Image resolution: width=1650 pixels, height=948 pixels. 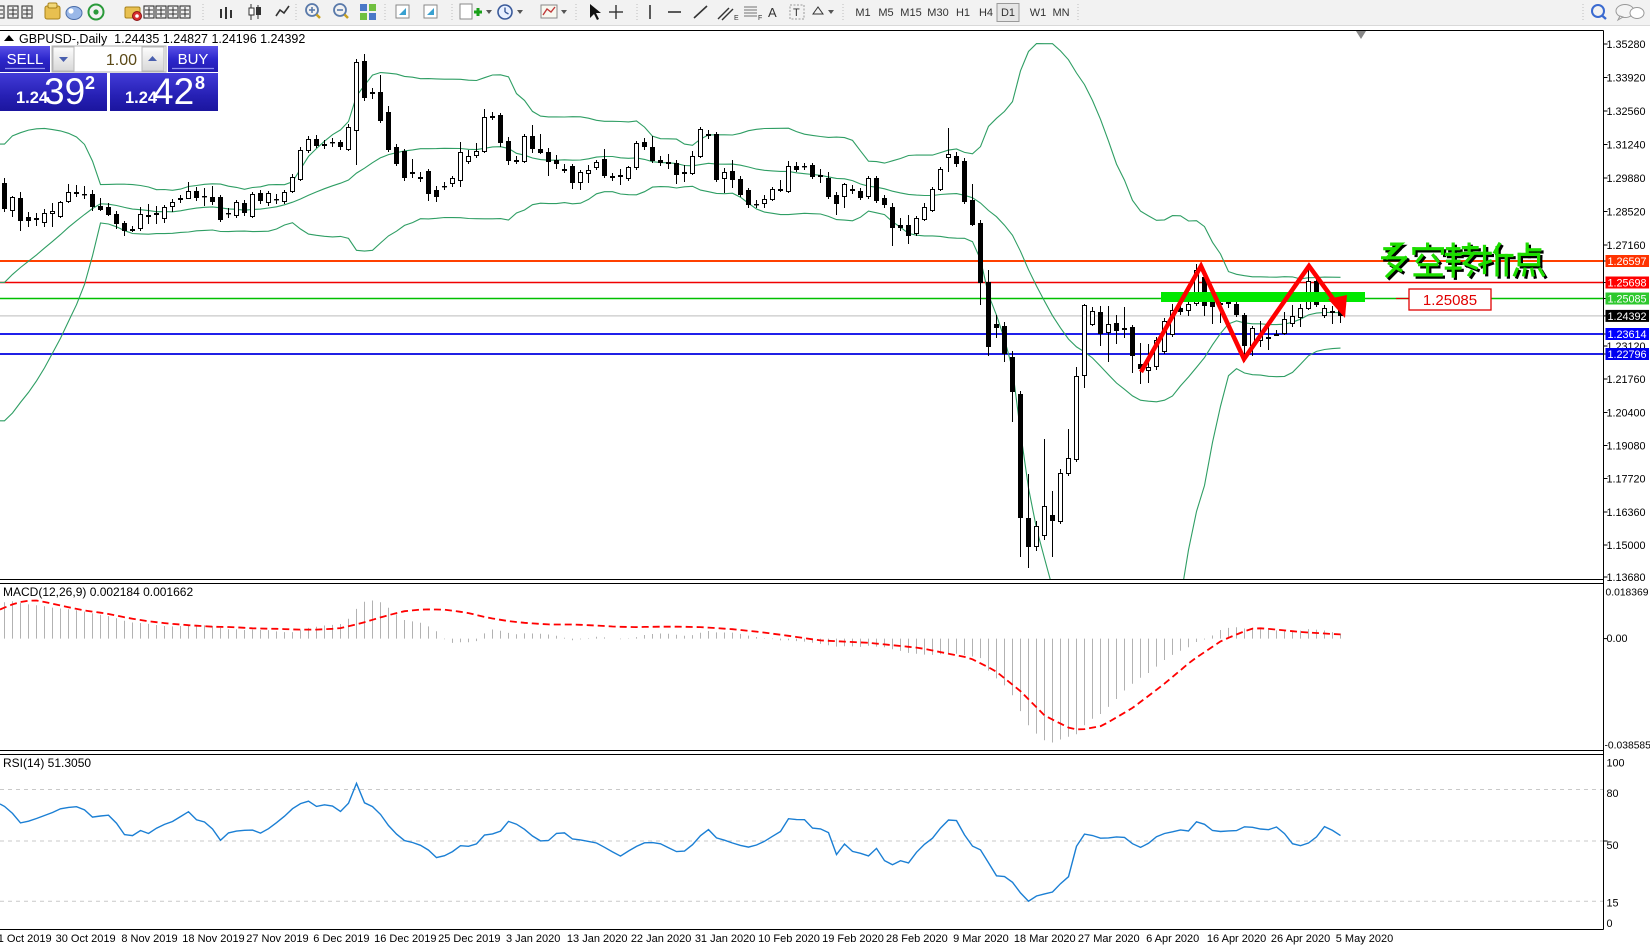 What do you see at coordinates (1626, 112) in the screenshot?
I see `svg-text: 1.32560` at bounding box center [1626, 112].